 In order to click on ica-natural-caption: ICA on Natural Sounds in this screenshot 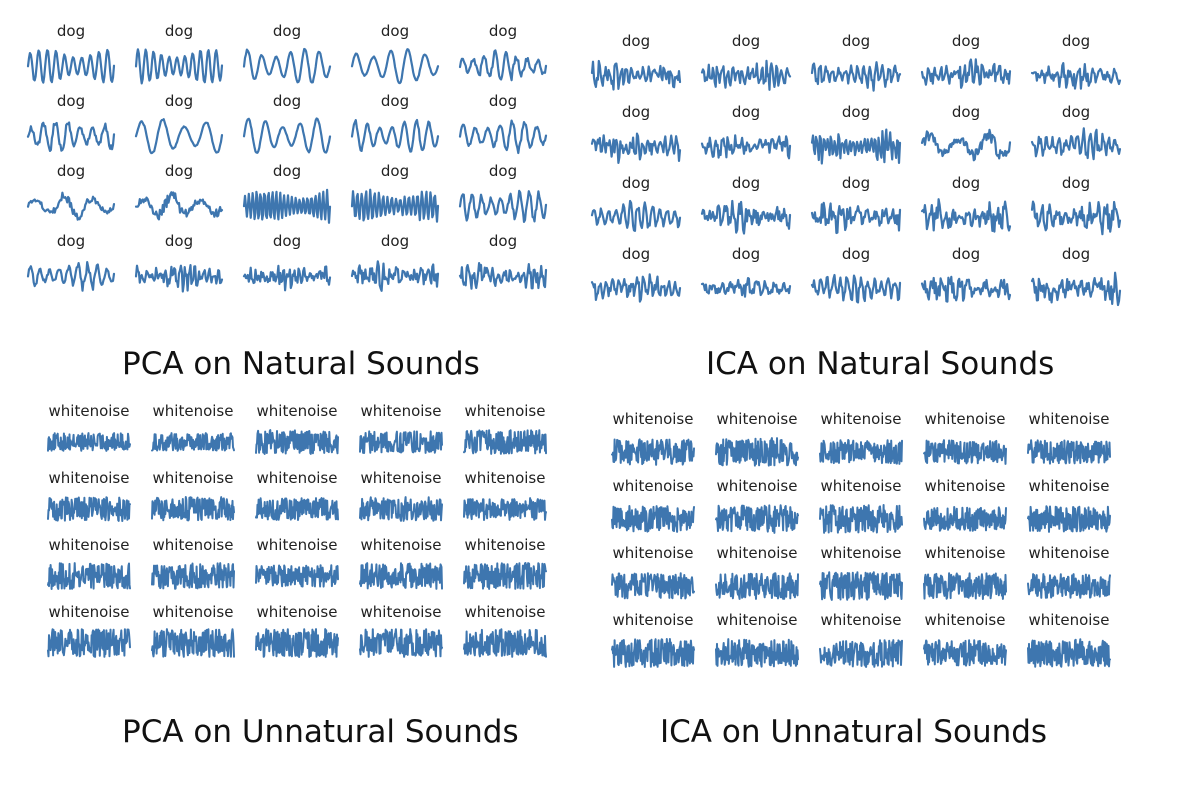, I will do `click(880, 364)`.